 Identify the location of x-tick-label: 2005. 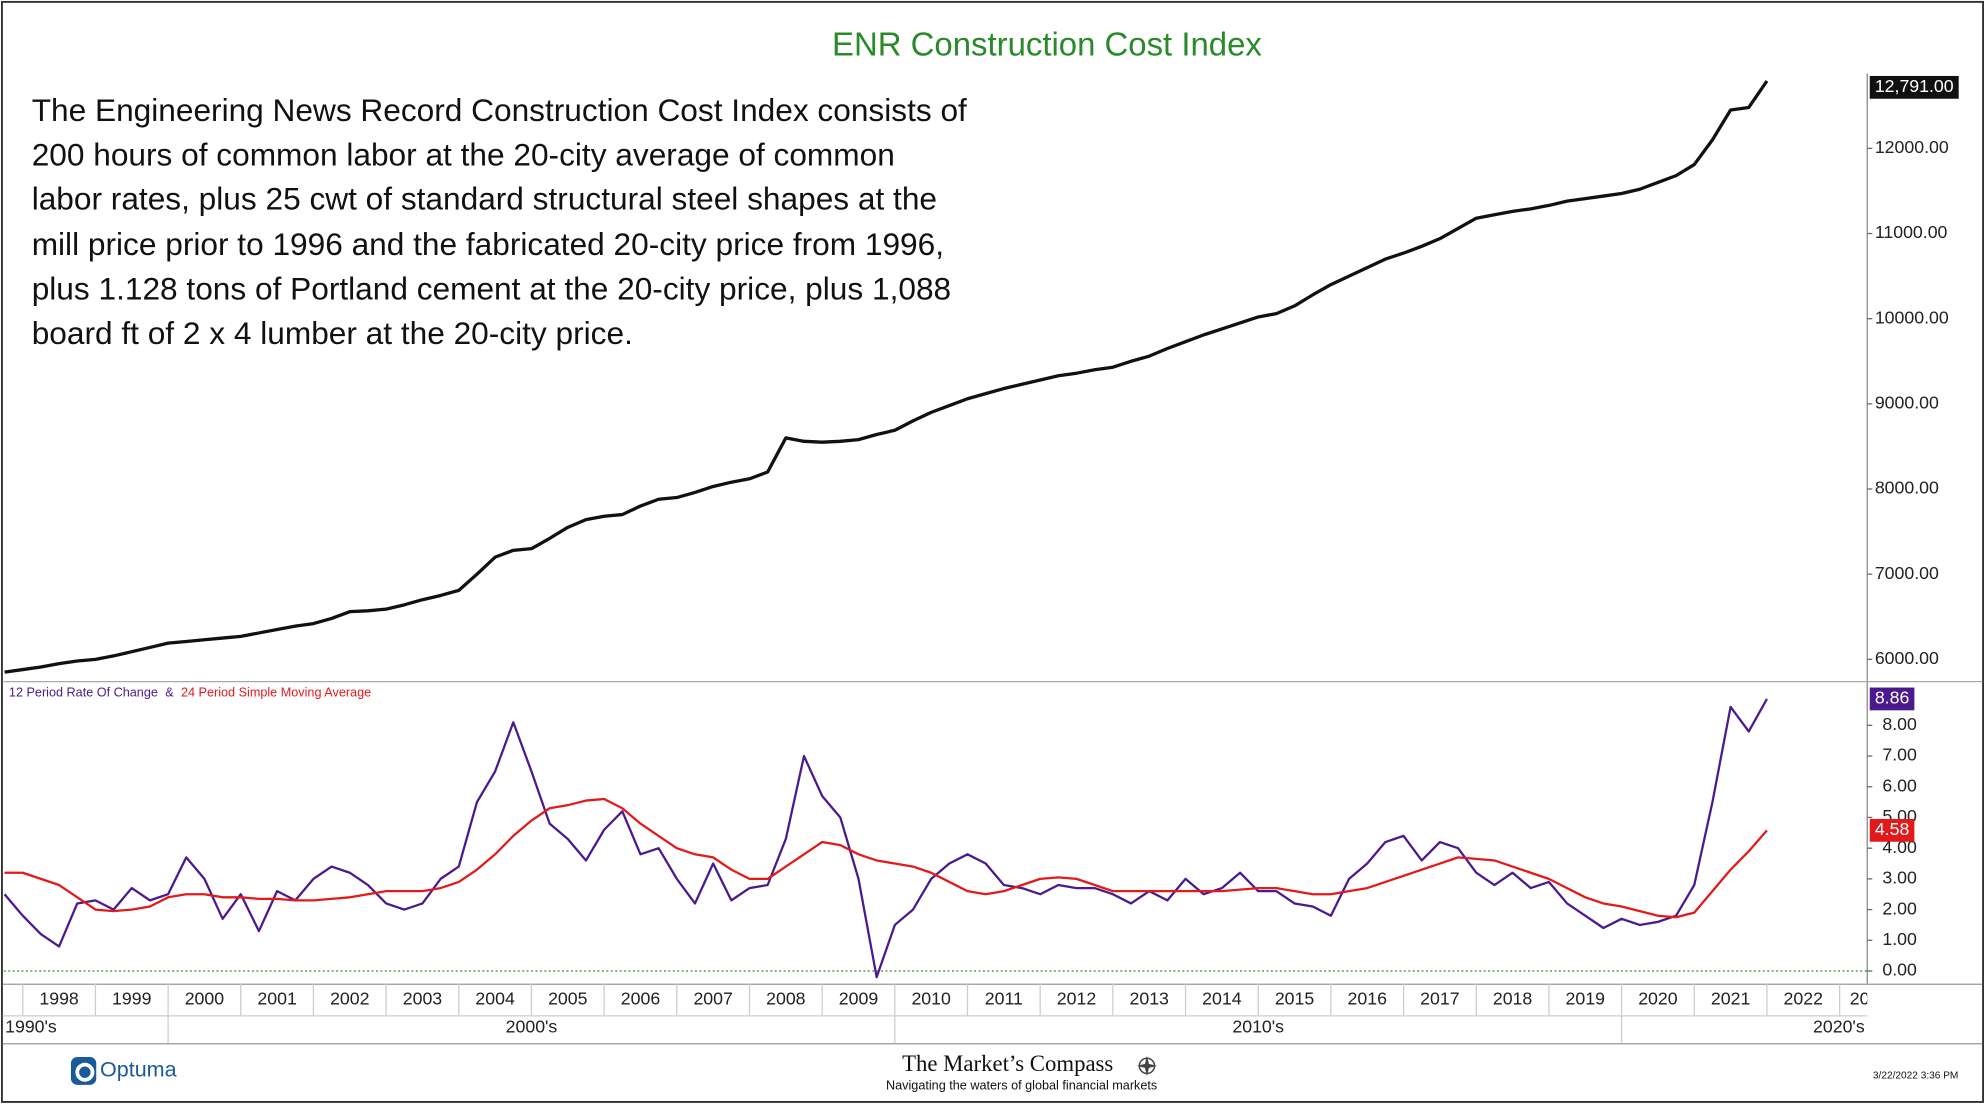
(568, 999).